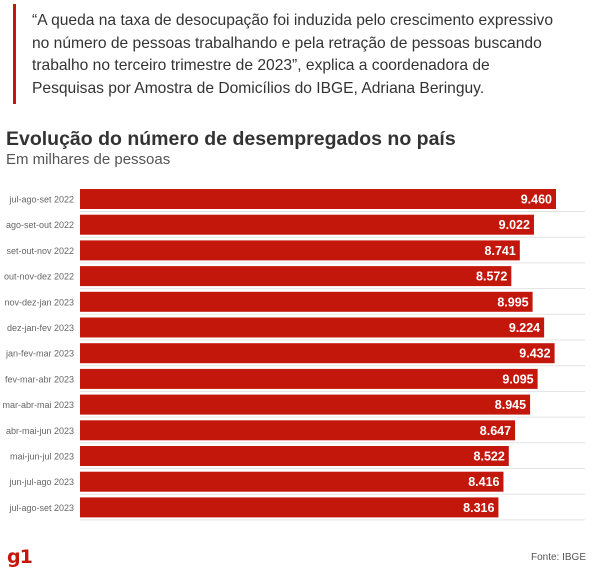 The image size is (596, 575). I want to click on value-label: 8.995, so click(512, 302).